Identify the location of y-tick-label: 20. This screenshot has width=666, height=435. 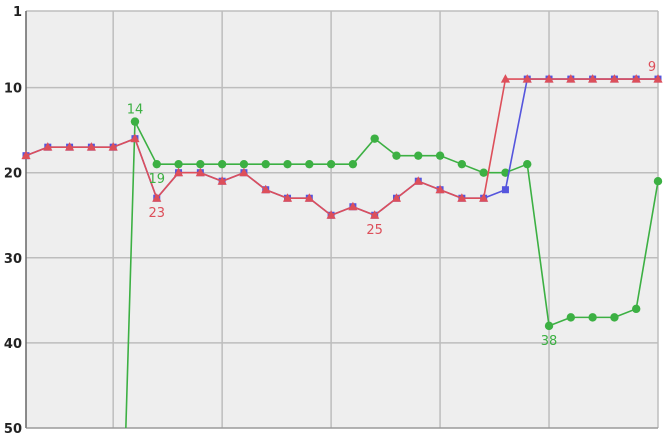
(13, 174).